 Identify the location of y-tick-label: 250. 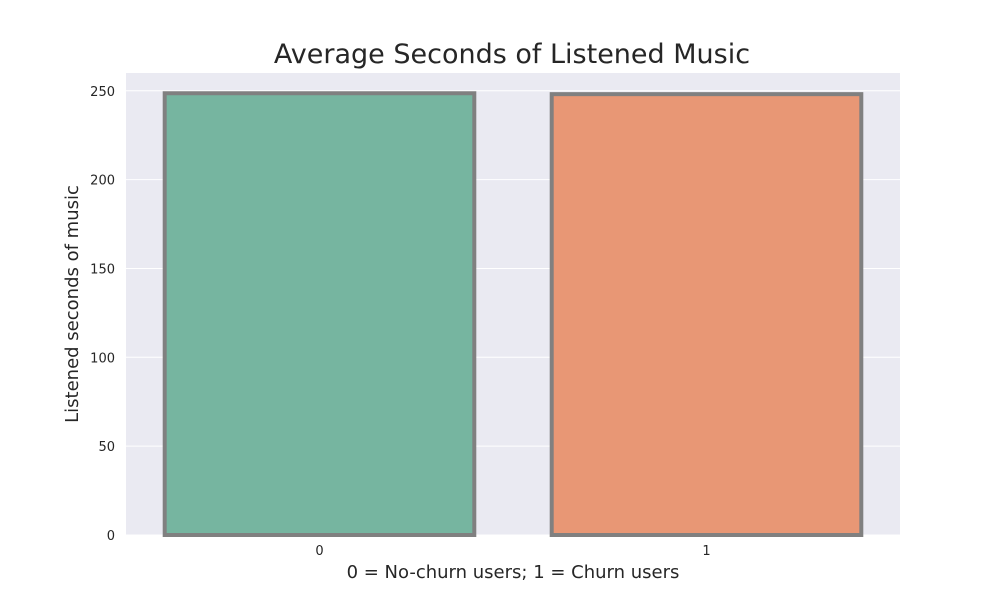
(102, 92).